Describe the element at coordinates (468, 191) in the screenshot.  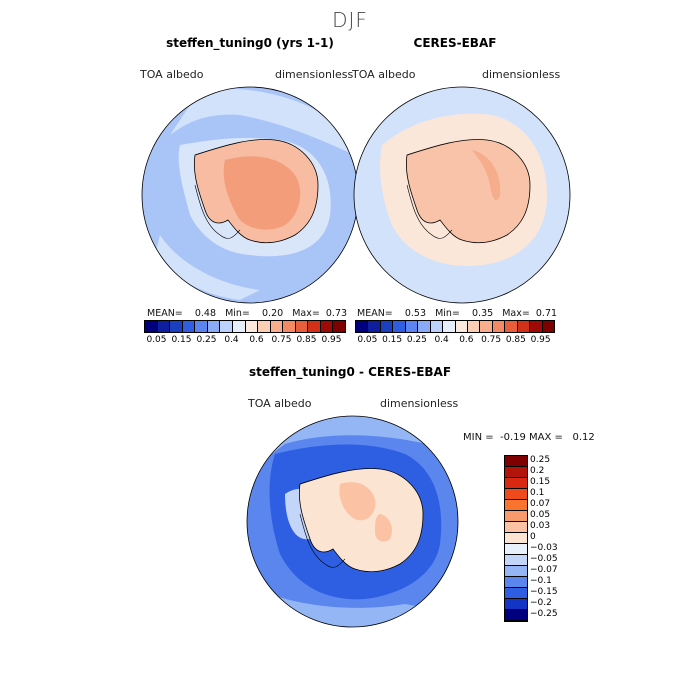
I see `panel2-antarctica` at that location.